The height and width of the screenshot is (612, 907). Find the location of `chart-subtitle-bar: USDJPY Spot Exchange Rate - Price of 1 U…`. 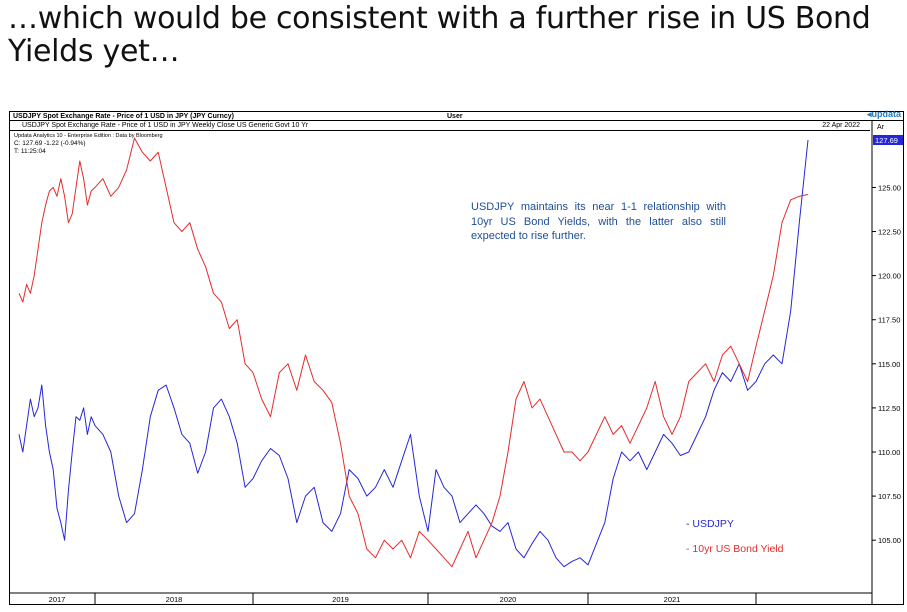

chart-subtitle-bar: USDJPY Spot Exchange Rate - Price of 1 U… is located at coordinates (440, 126).